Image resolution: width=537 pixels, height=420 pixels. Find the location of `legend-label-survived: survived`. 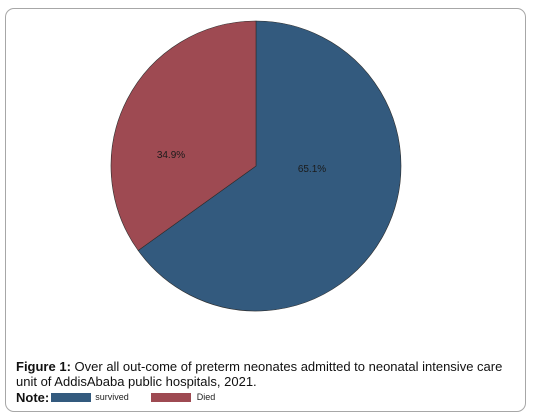

legend-label-survived: survived is located at coordinates (112, 397).